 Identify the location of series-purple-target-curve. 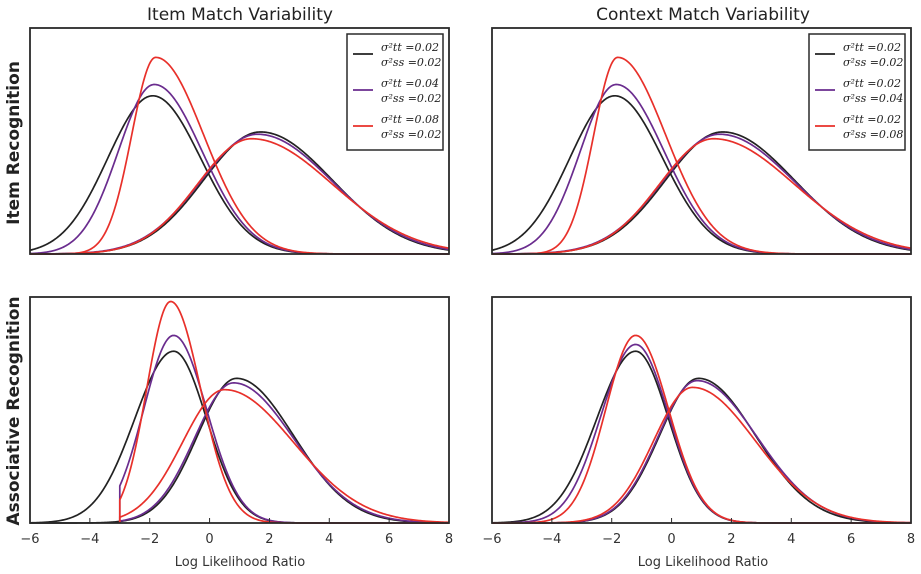
(284, 453).